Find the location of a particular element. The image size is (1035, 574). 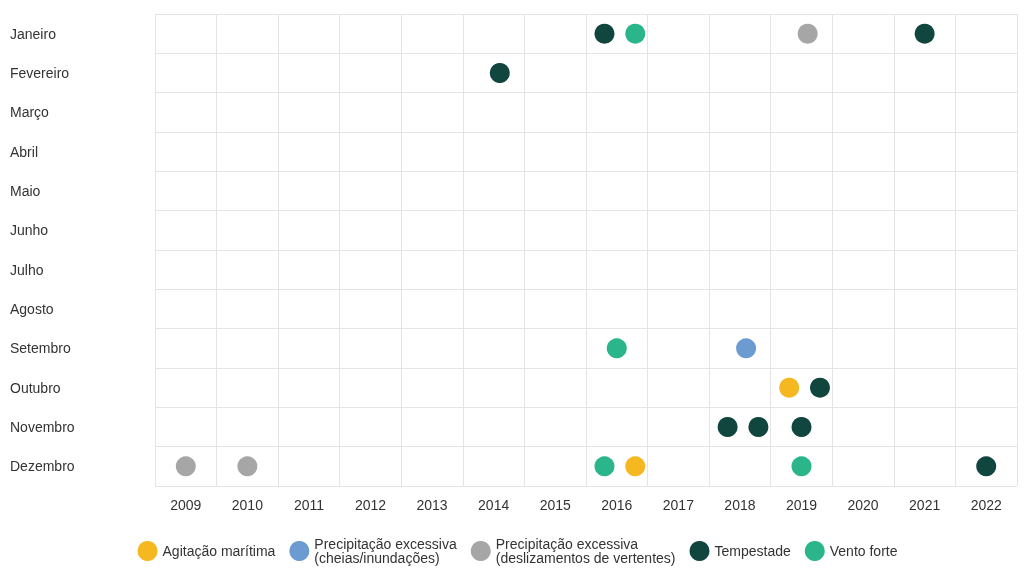

y-tick-label: Novembro is located at coordinates (42, 427).